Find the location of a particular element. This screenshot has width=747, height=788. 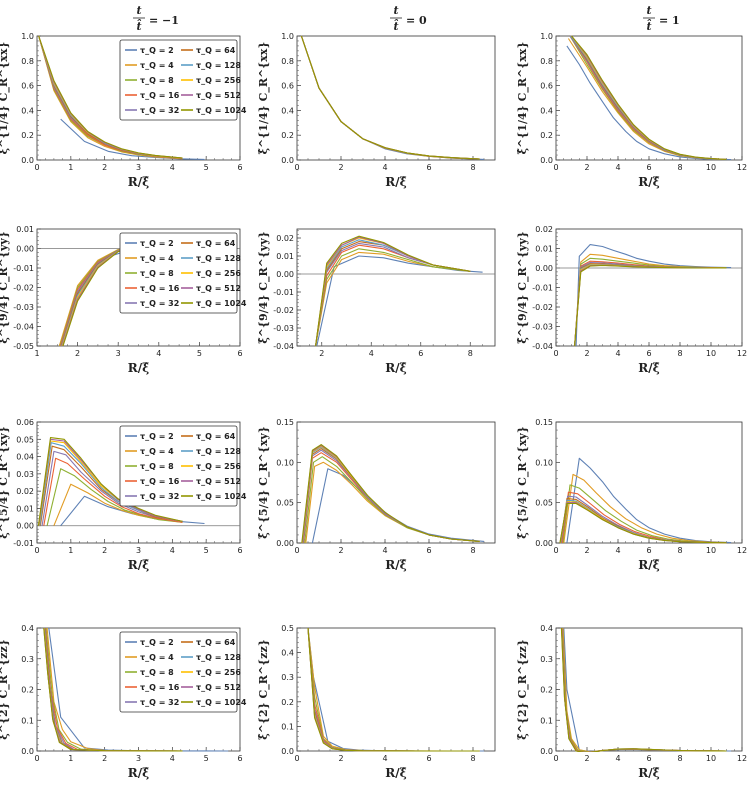

x-tick-label: 3 is located at coordinates (118, 353).